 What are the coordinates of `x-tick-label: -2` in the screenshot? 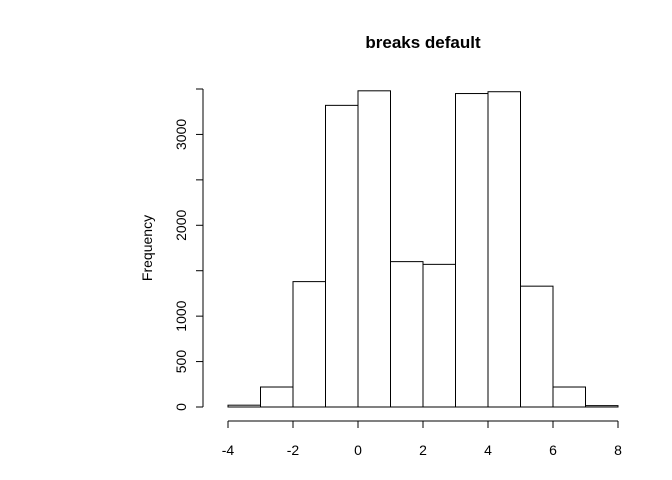 It's located at (293, 450).